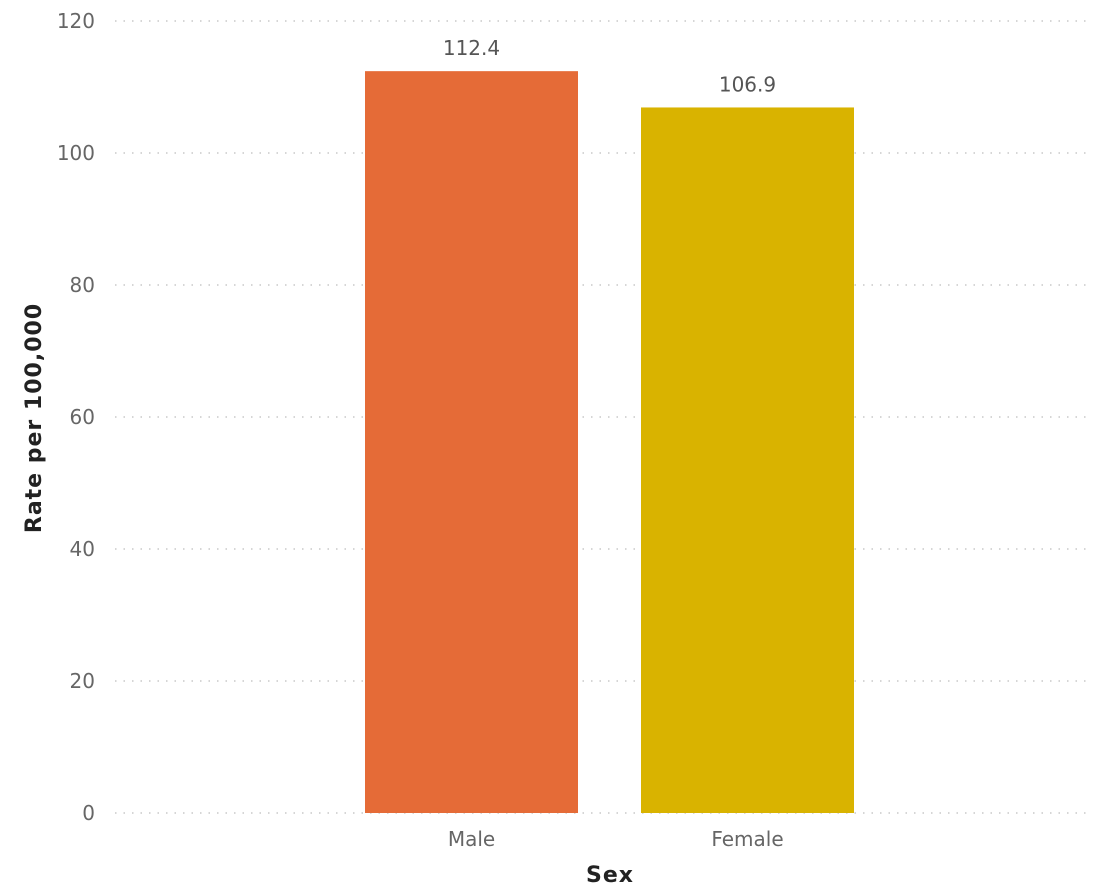  What do you see at coordinates (82, 549) in the screenshot?
I see `y-tick-label: 40` at bounding box center [82, 549].